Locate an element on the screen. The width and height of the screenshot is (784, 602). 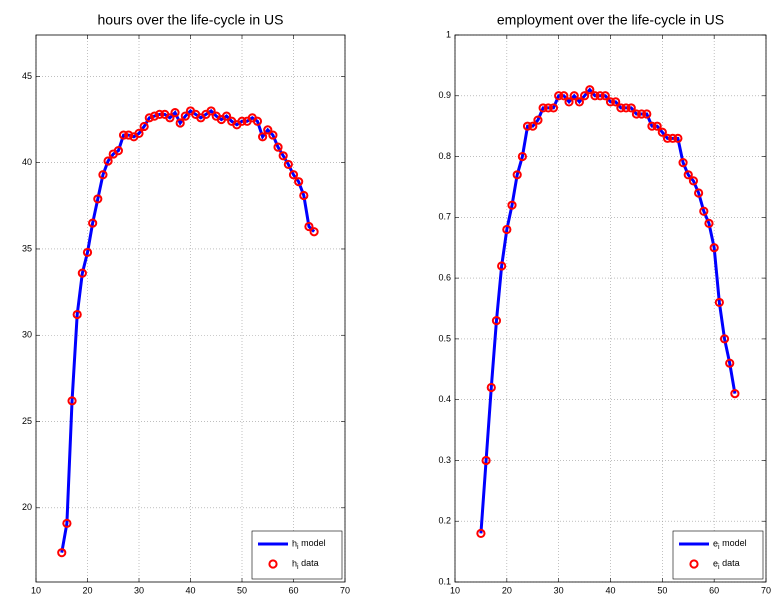
x-tick-label: 60 is located at coordinates (293, 590).